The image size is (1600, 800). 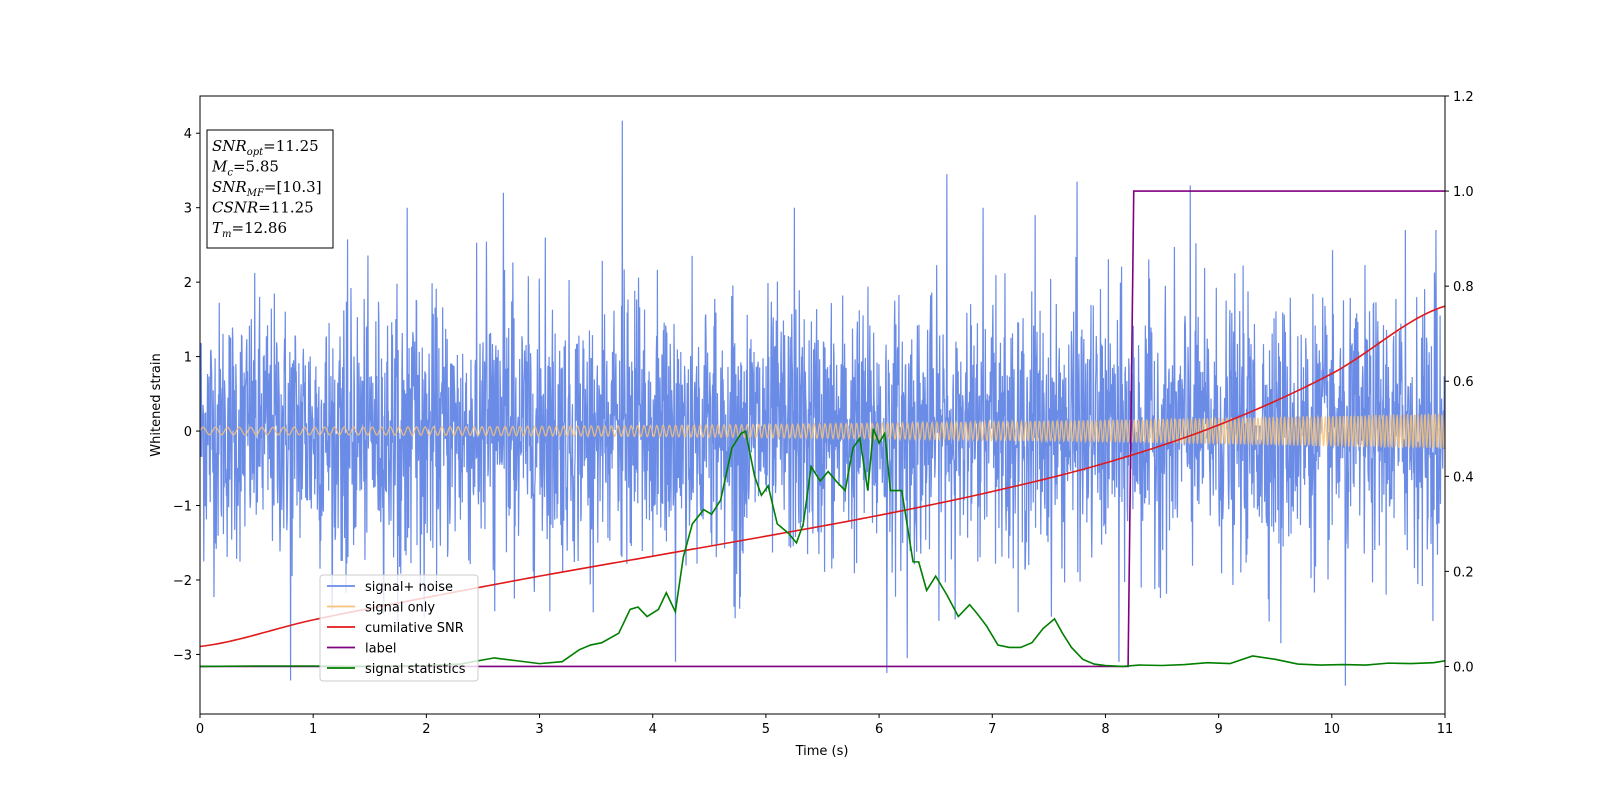 What do you see at coordinates (414, 628) in the screenshot?
I see `legend-cumulative-snr-label: cumilative SNR` at bounding box center [414, 628].